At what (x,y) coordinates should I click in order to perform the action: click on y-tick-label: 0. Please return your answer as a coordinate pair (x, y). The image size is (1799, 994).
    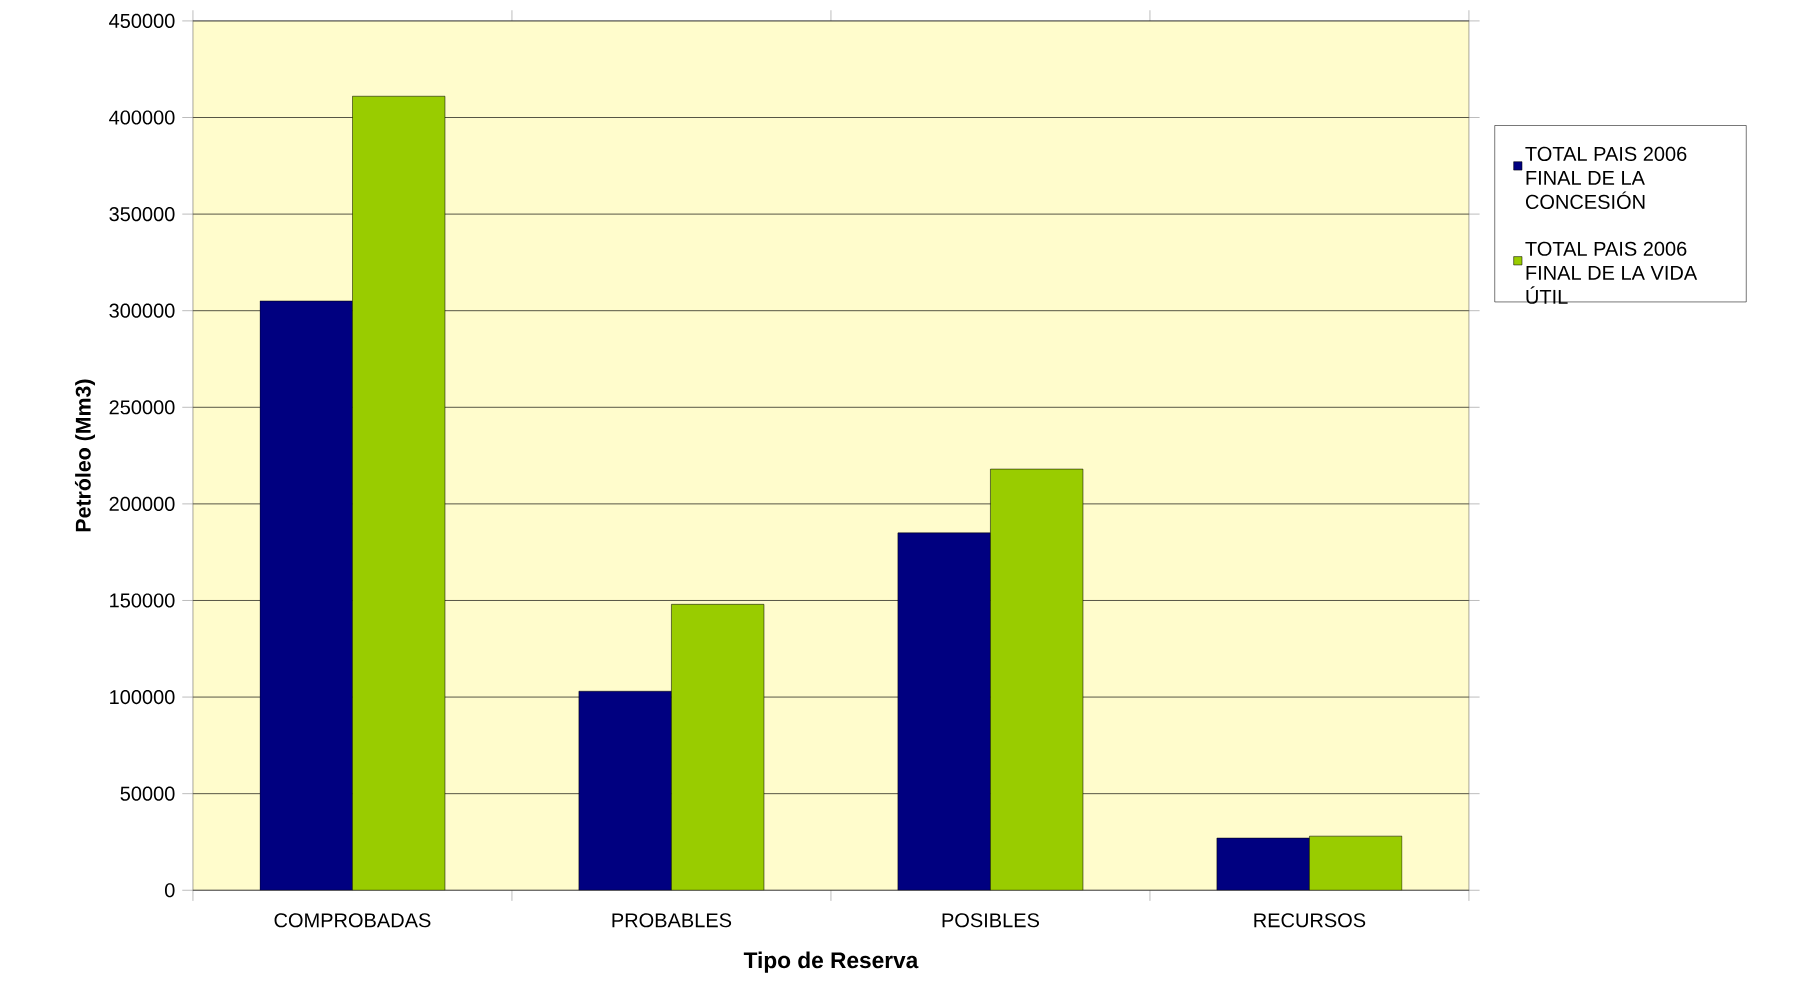
    Looking at the image, I should click on (169, 890).